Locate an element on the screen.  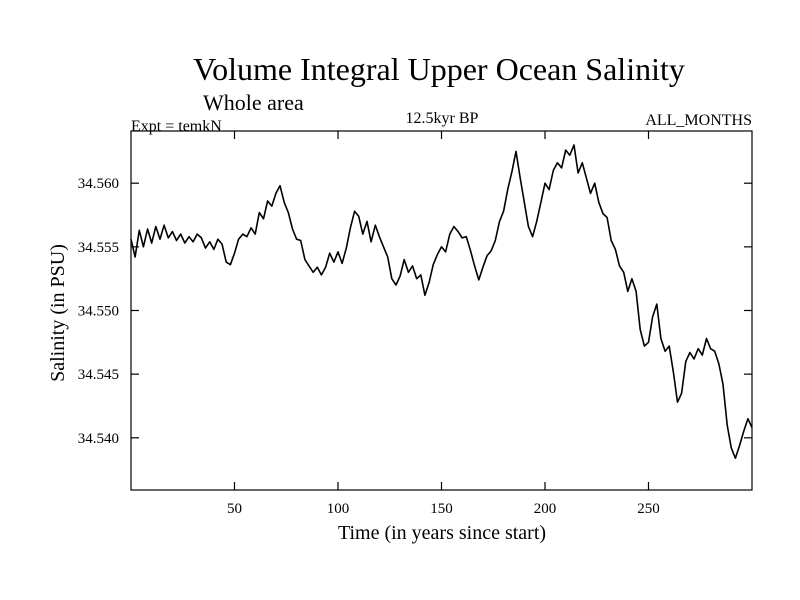
x-tick-label: 100 is located at coordinates (338, 509).